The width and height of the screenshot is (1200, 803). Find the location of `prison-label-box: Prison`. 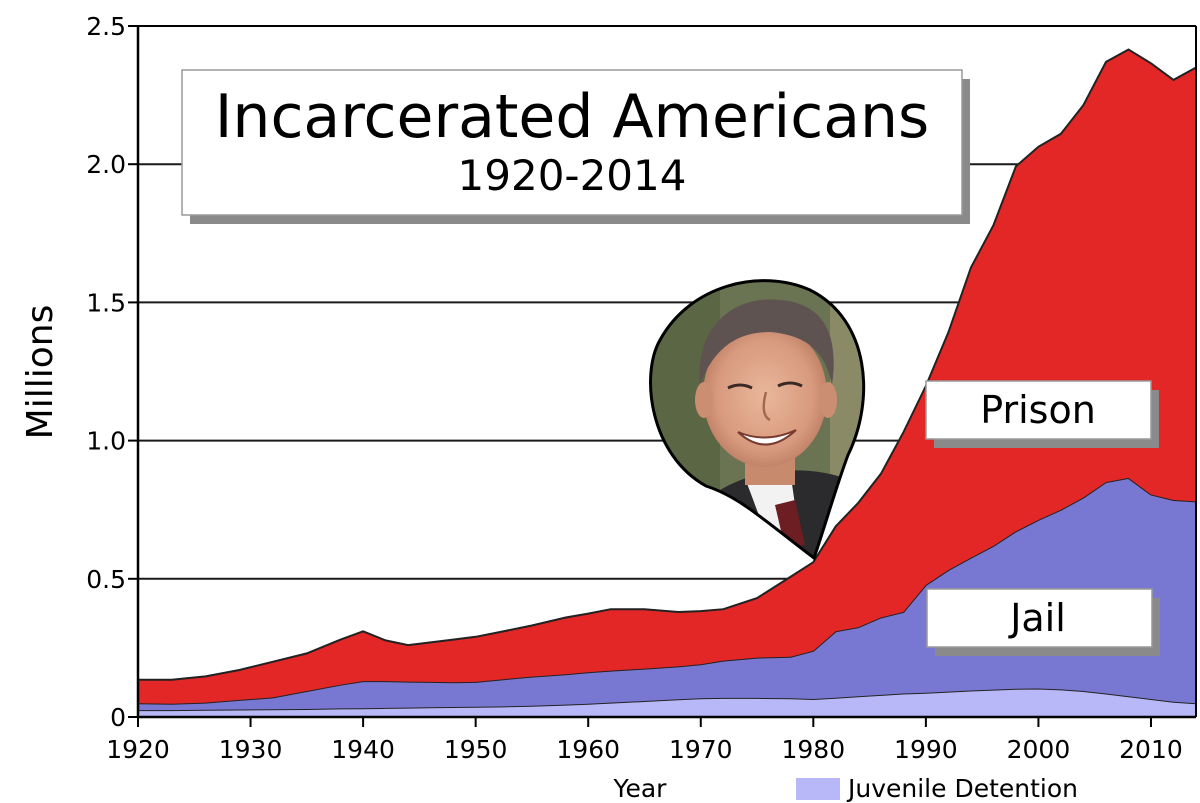

prison-label-box: Prison is located at coordinates (1042, 414).